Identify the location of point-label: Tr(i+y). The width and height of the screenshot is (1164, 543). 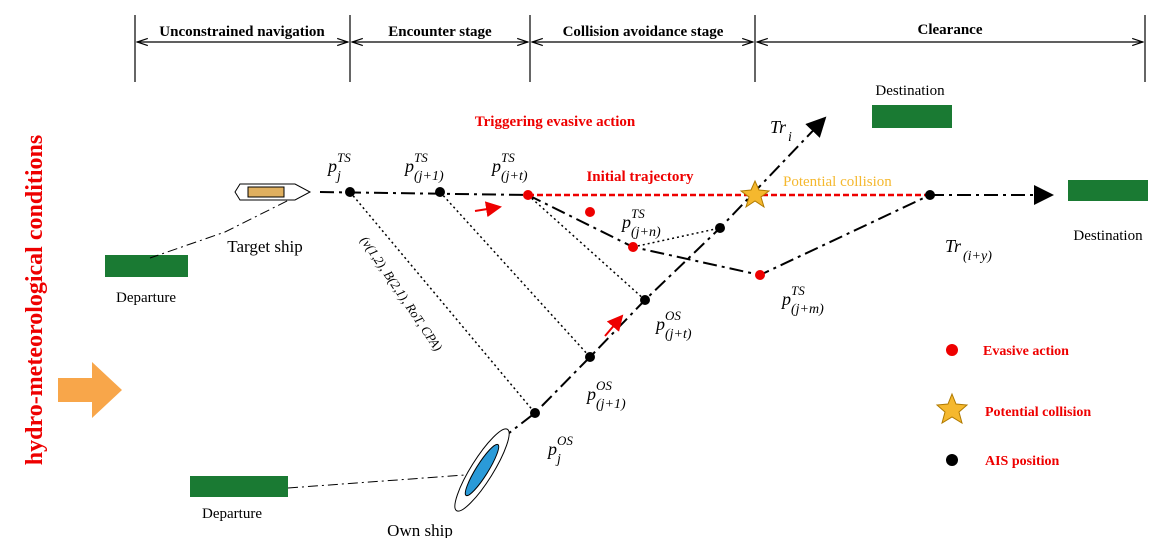
(968, 250).